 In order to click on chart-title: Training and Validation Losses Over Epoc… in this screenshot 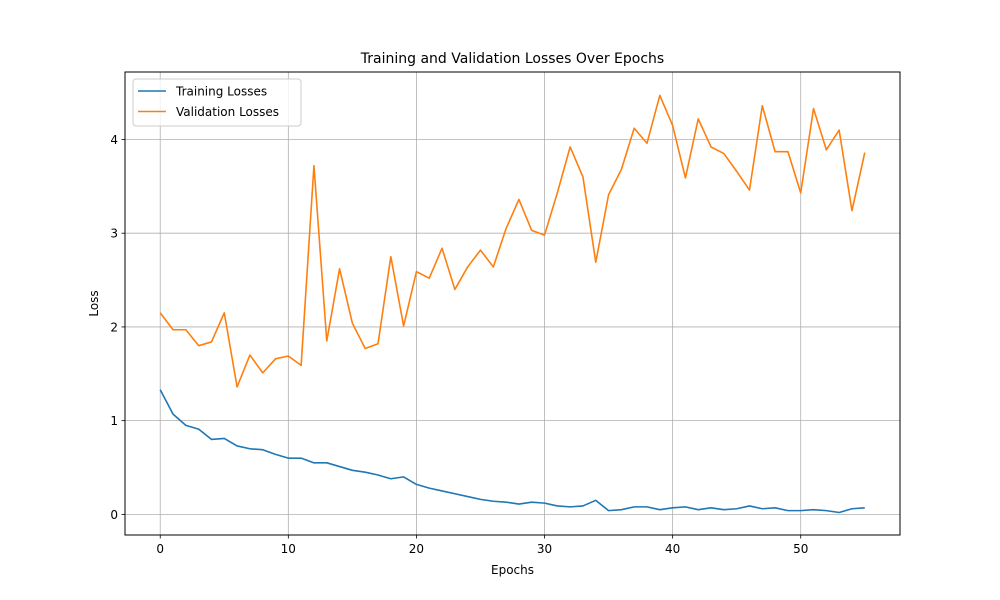, I will do `click(512, 59)`.